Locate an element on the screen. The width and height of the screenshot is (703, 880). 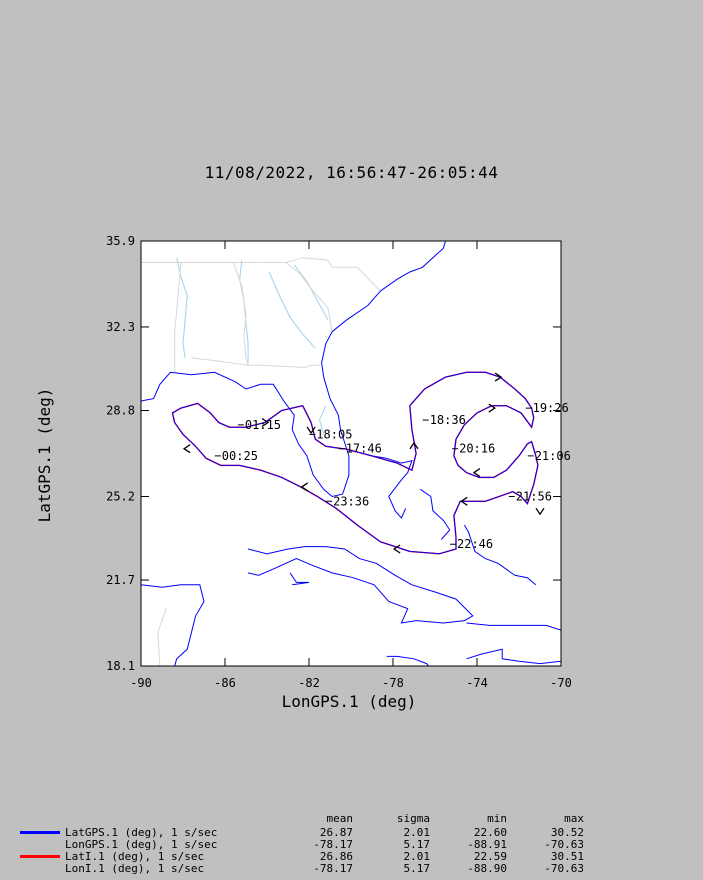
x-tick-label: -82 is located at coordinates (309, 683).